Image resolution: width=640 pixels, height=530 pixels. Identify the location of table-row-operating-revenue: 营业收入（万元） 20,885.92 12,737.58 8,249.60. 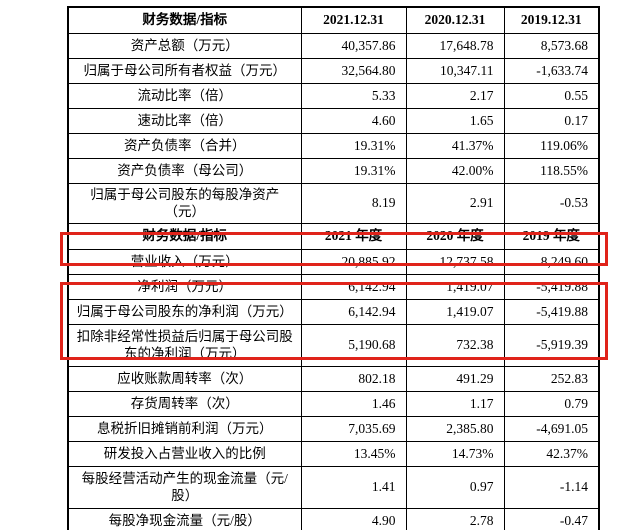
(333, 261).